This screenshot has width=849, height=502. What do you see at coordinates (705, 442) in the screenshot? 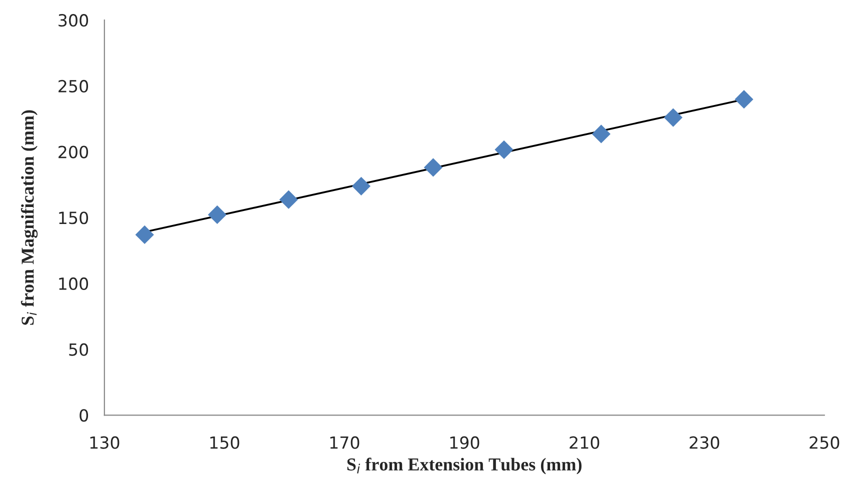
I see `x-tick-label: 230` at bounding box center [705, 442].